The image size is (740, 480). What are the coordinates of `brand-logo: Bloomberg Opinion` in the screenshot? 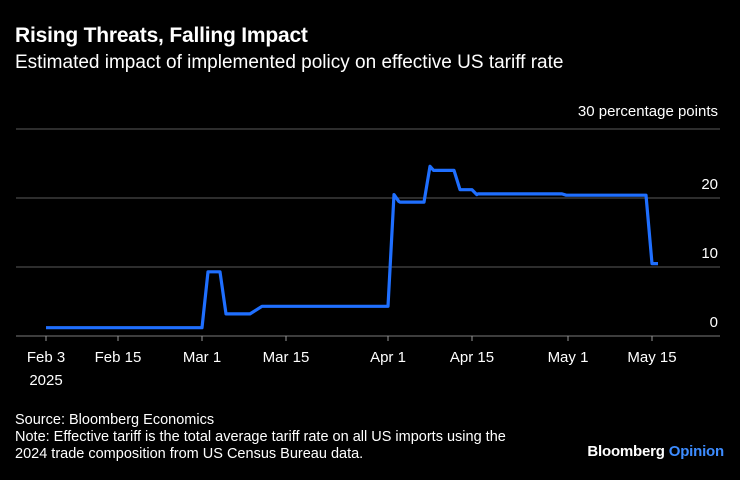 It's located at (655, 451).